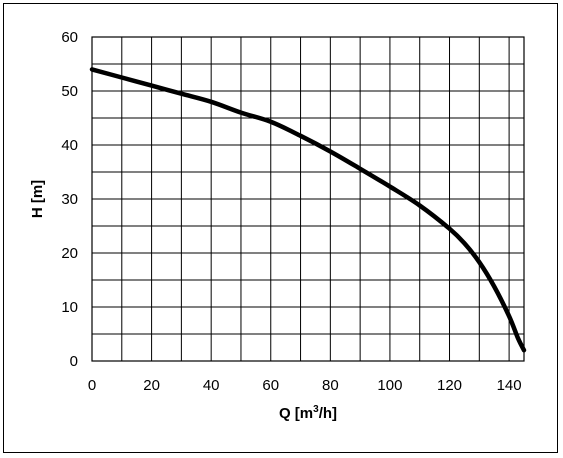  What do you see at coordinates (69, 307) in the screenshot?
I see `y-tick-label: 10` at bounding box center [69, 307].